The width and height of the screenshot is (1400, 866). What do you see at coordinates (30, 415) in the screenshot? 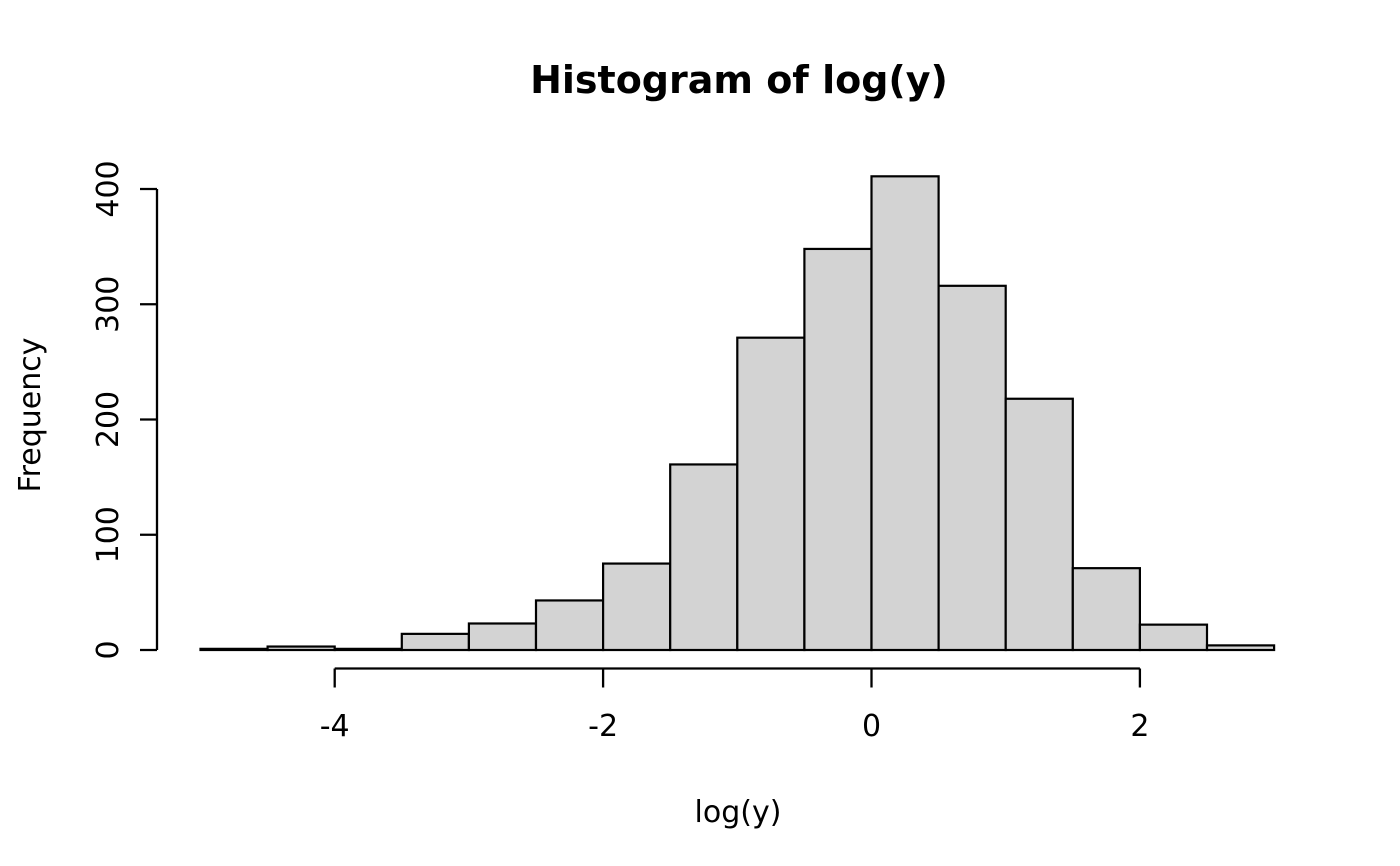
I see `y-axis-label: Frequency` at bounding box center [30, 415].